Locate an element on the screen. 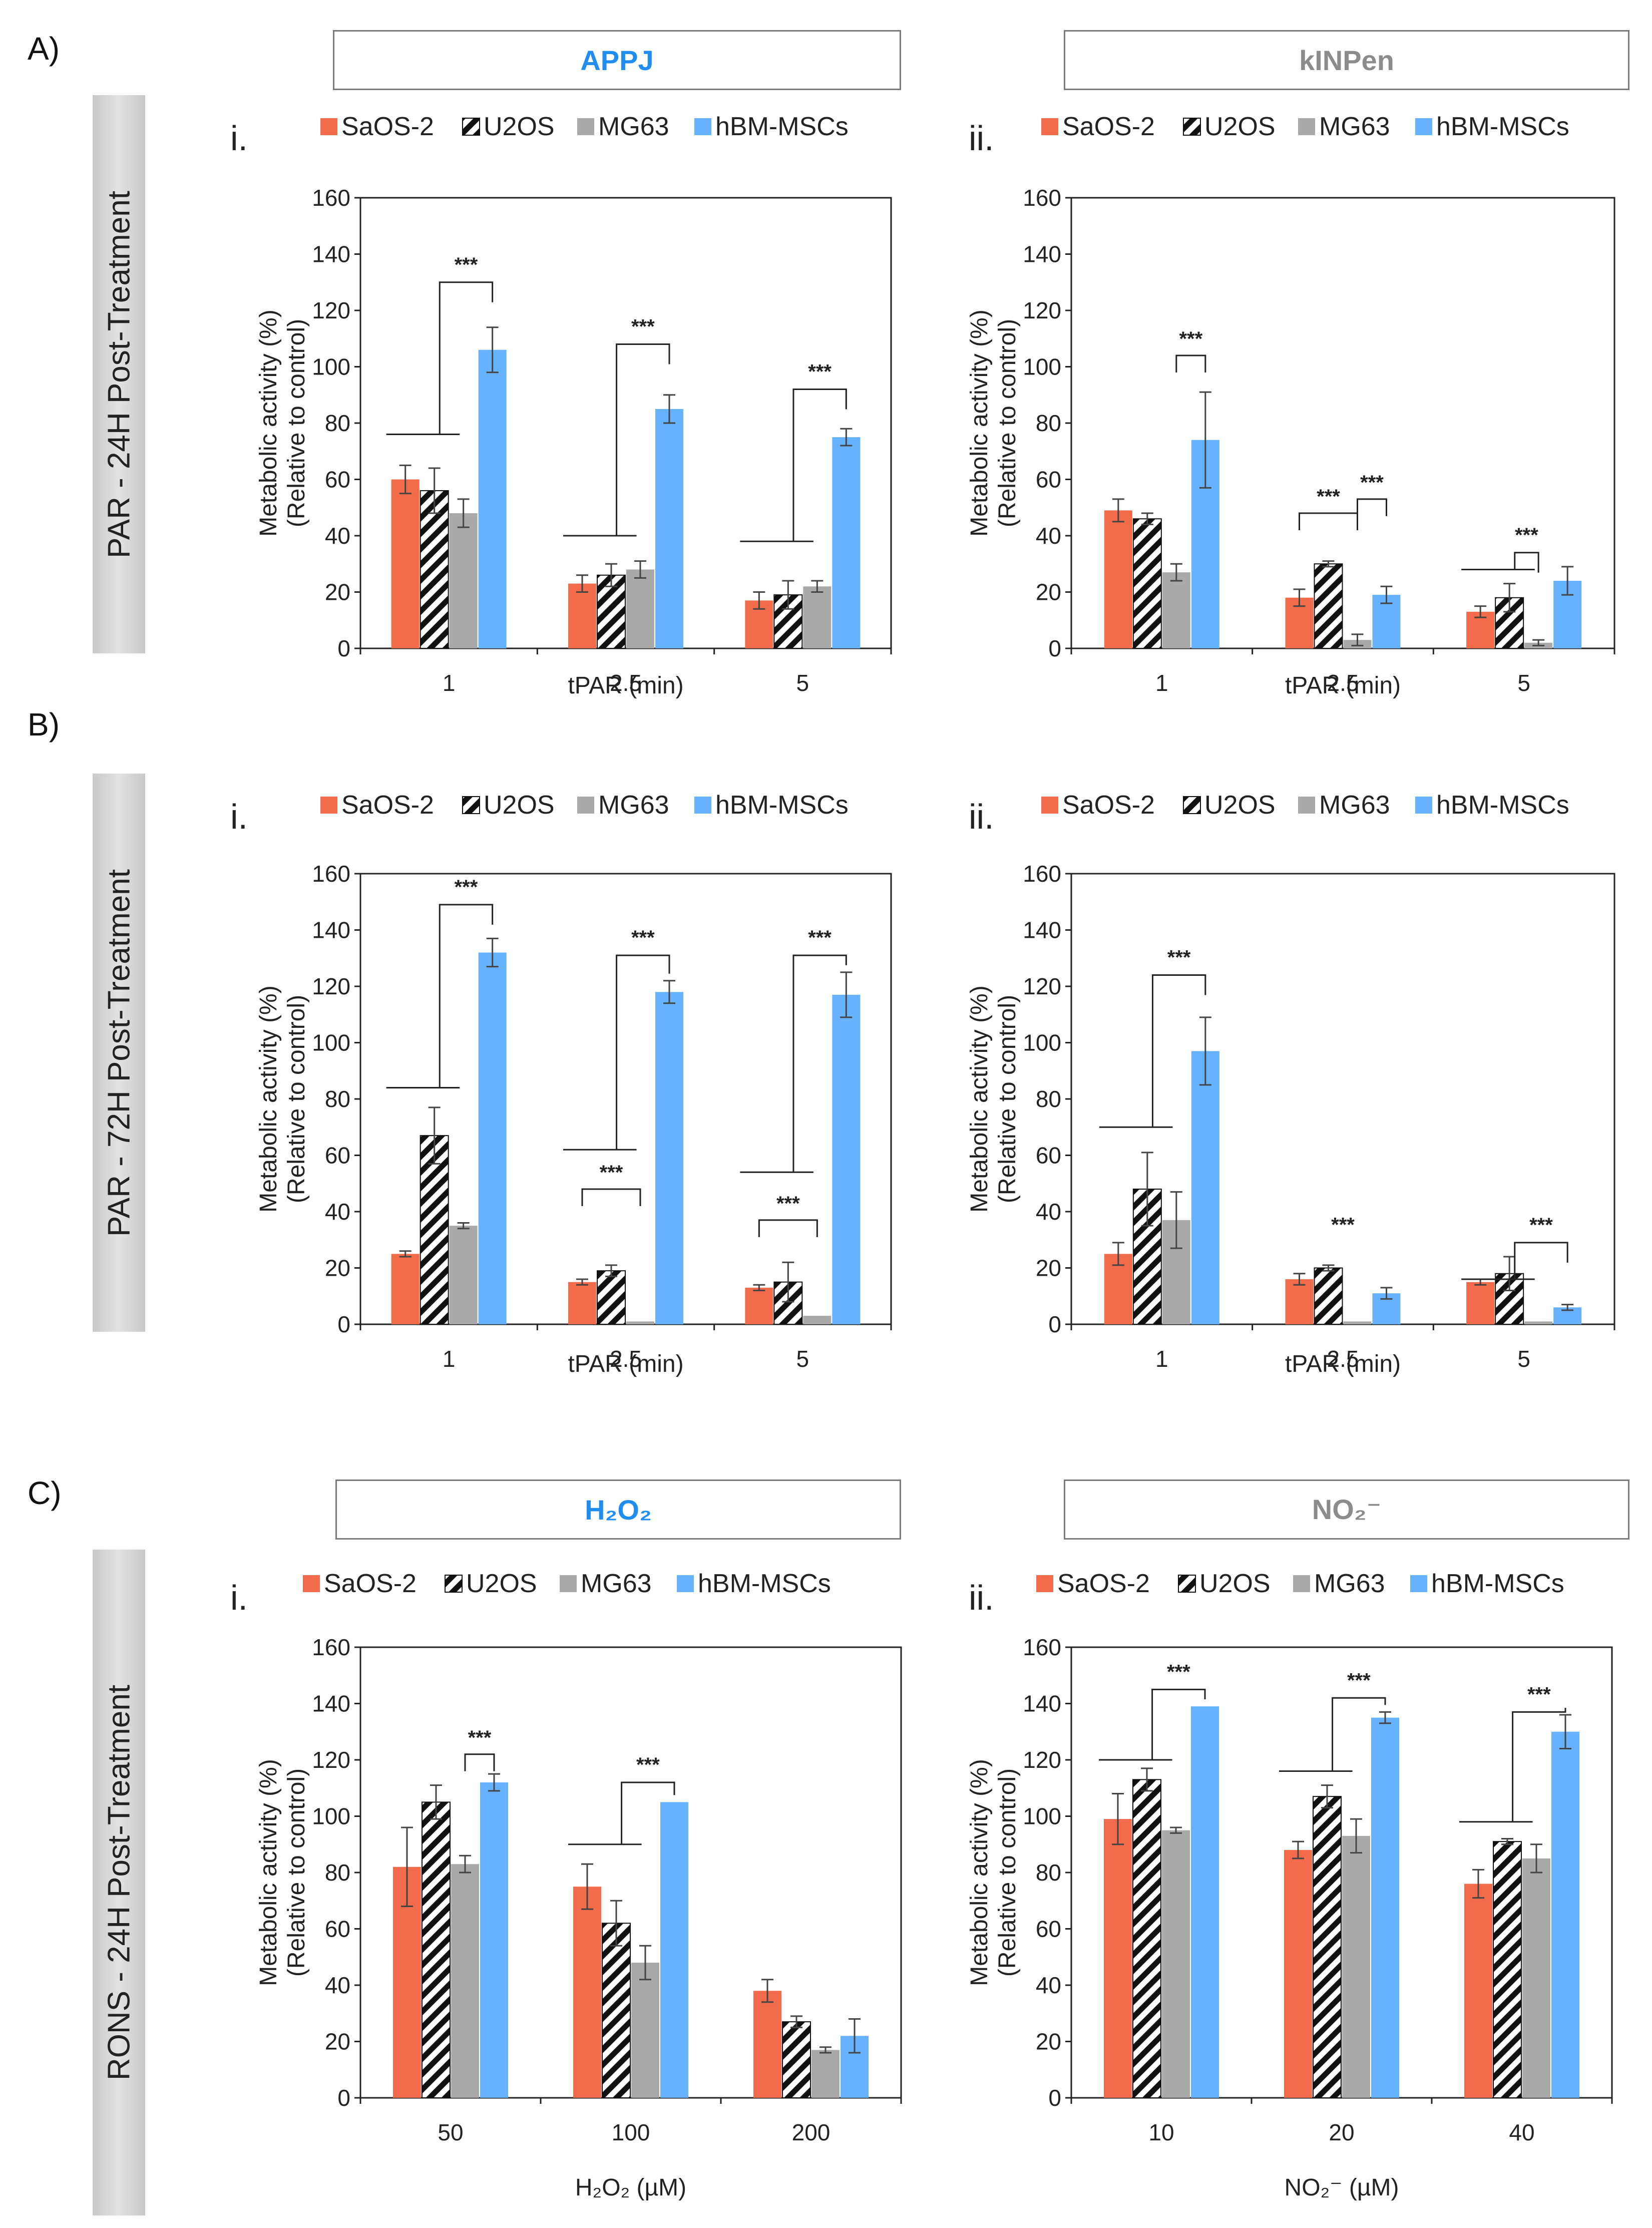  y-tick-label: 40 is located at coordinates (1048, 1212).